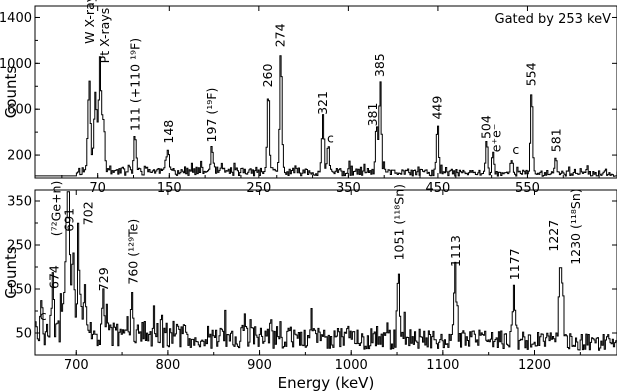 This screenshot has height=392, width=617. I want to click on peak-label: 1227, so click(553, 236).